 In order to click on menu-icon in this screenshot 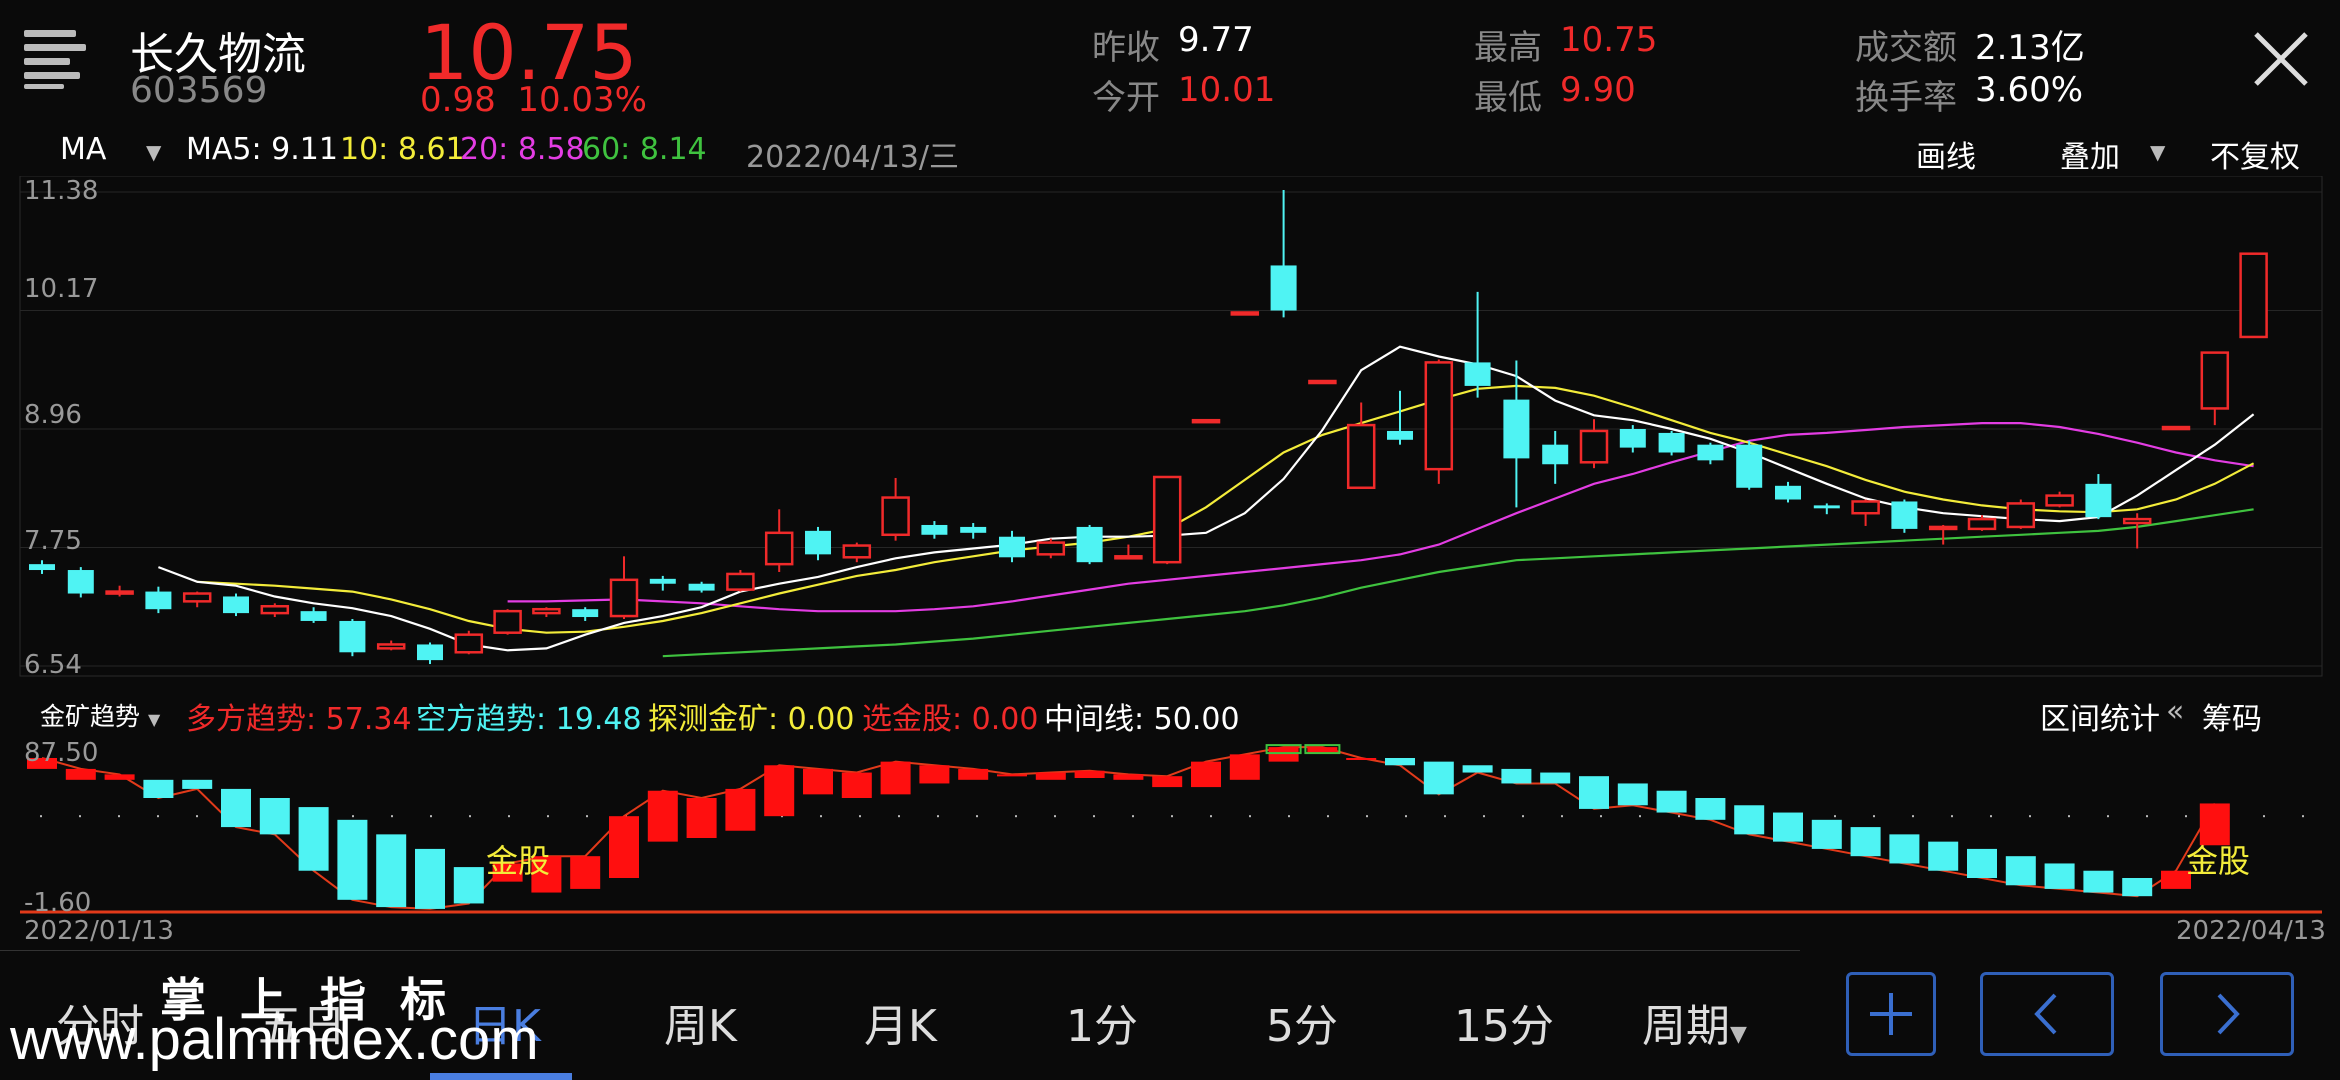, I will do `click(58, 60)`.